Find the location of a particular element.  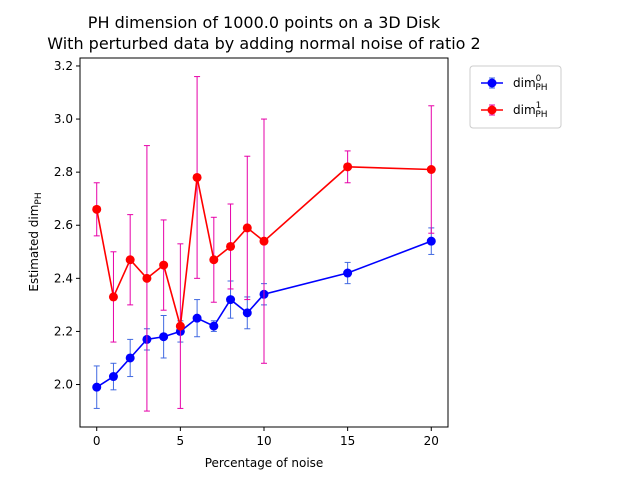

legend-label: dim1 PH is located at coordinates (530, 110).